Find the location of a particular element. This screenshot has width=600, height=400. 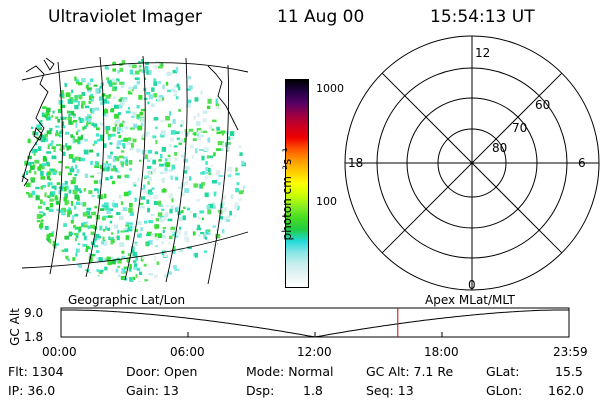

date-label: 11 Aug 00 is located at coordinates (321, 17).